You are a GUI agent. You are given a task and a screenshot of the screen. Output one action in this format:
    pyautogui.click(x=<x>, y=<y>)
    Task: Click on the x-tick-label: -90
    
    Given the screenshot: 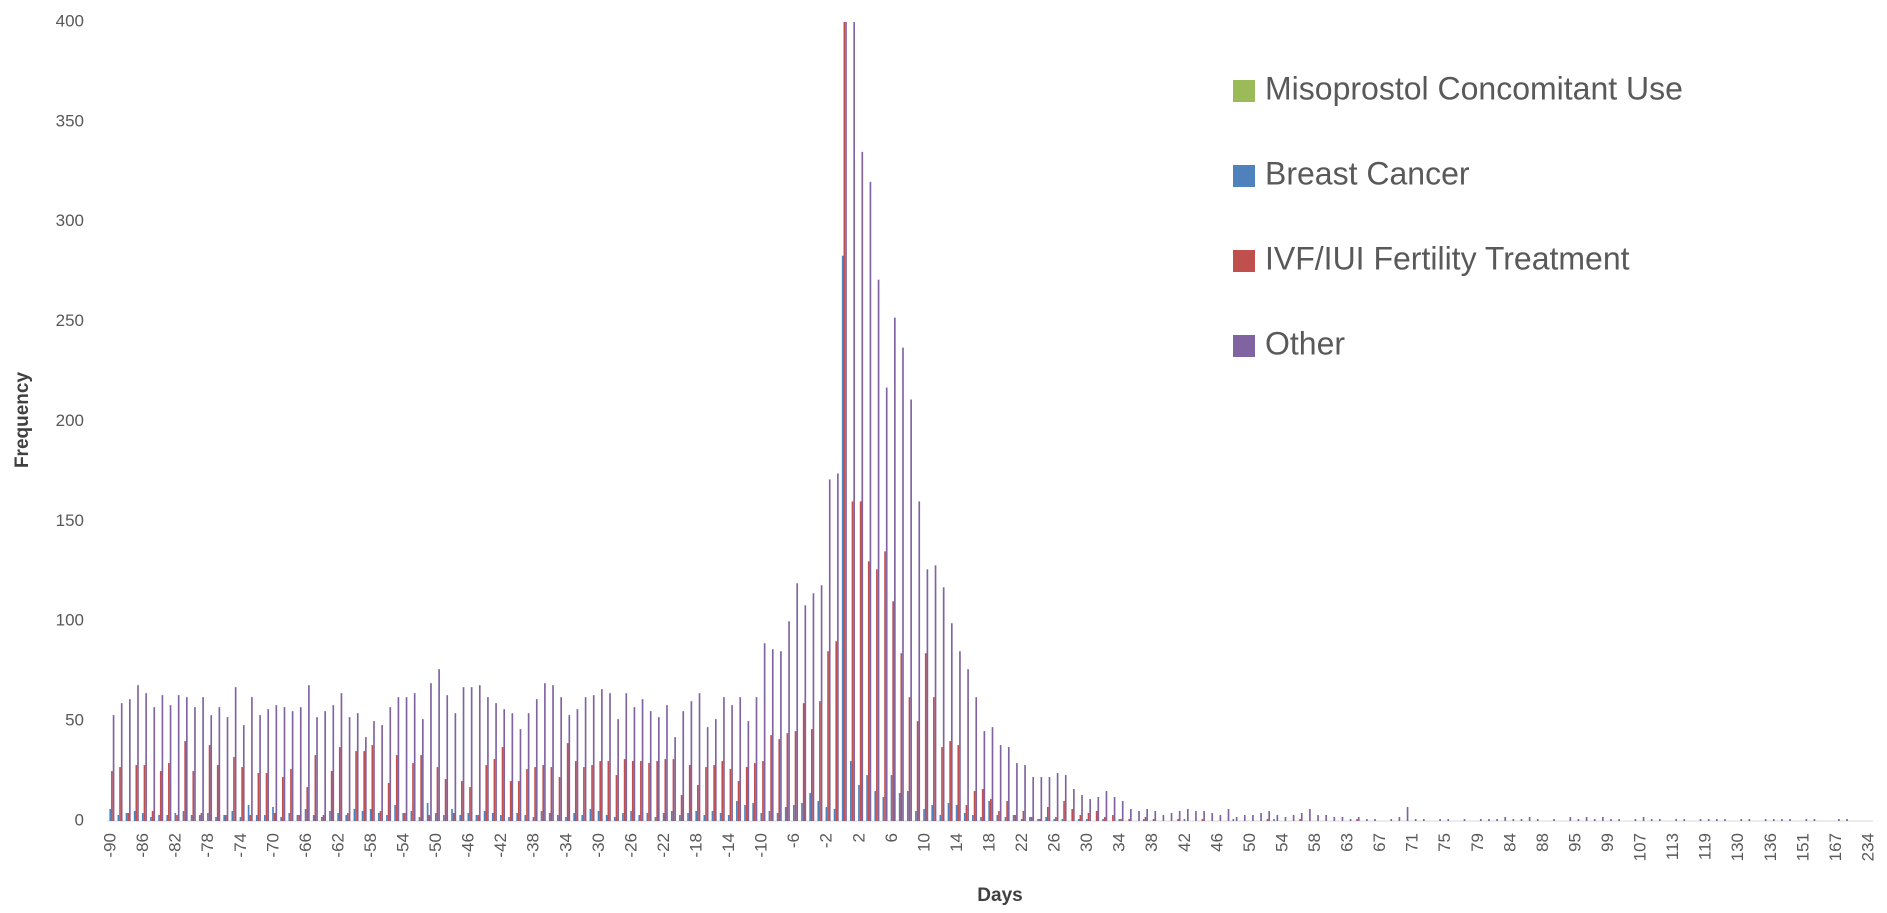 What is the action you would take?
    pyautogui.click(x=110, y=845)
    